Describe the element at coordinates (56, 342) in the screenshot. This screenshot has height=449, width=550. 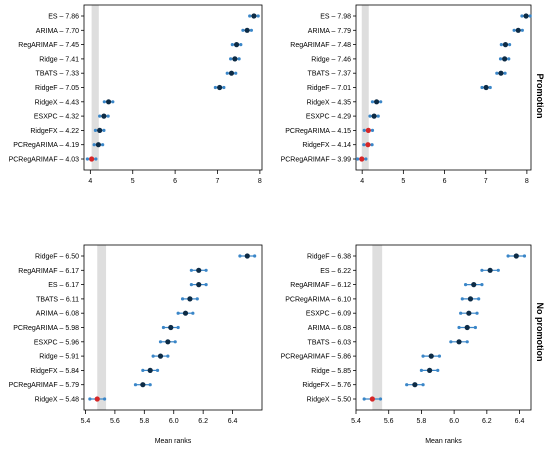
I see `y-tick-label: ESXPC – 5.96` at that location.